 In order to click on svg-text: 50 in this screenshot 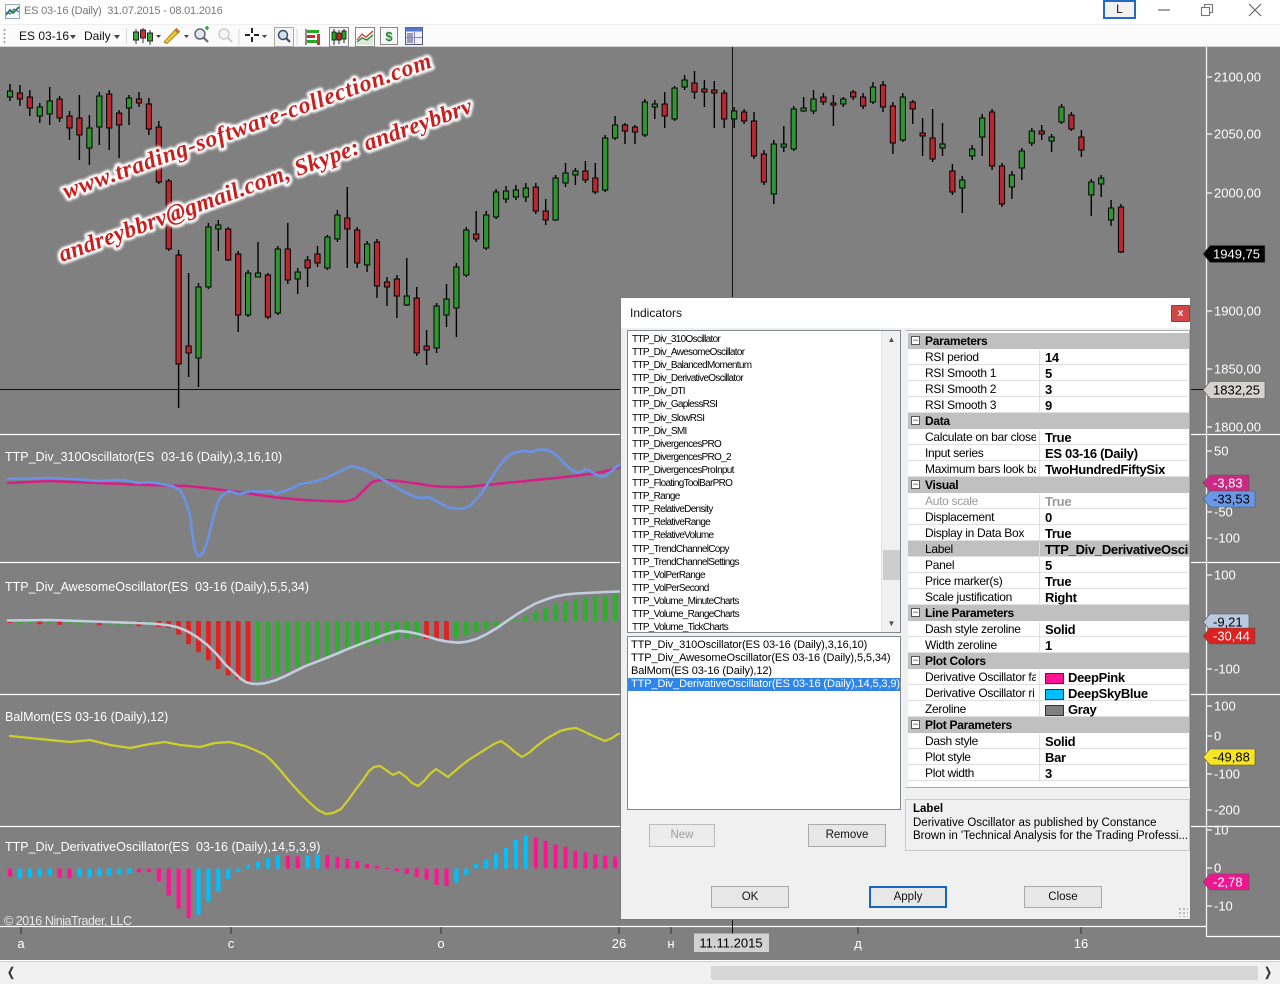, I will do `click(1221, 451)`.